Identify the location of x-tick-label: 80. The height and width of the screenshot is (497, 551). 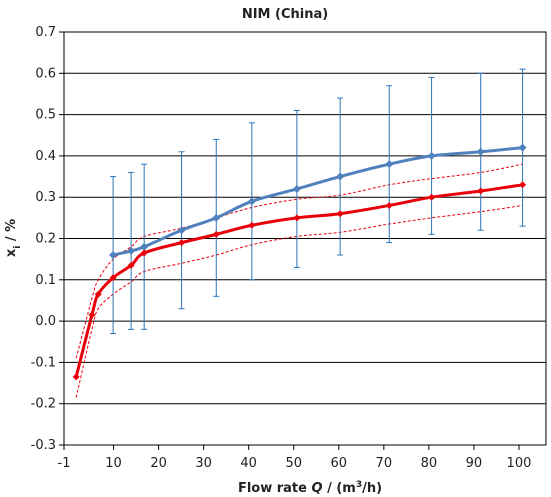
(429, 463).